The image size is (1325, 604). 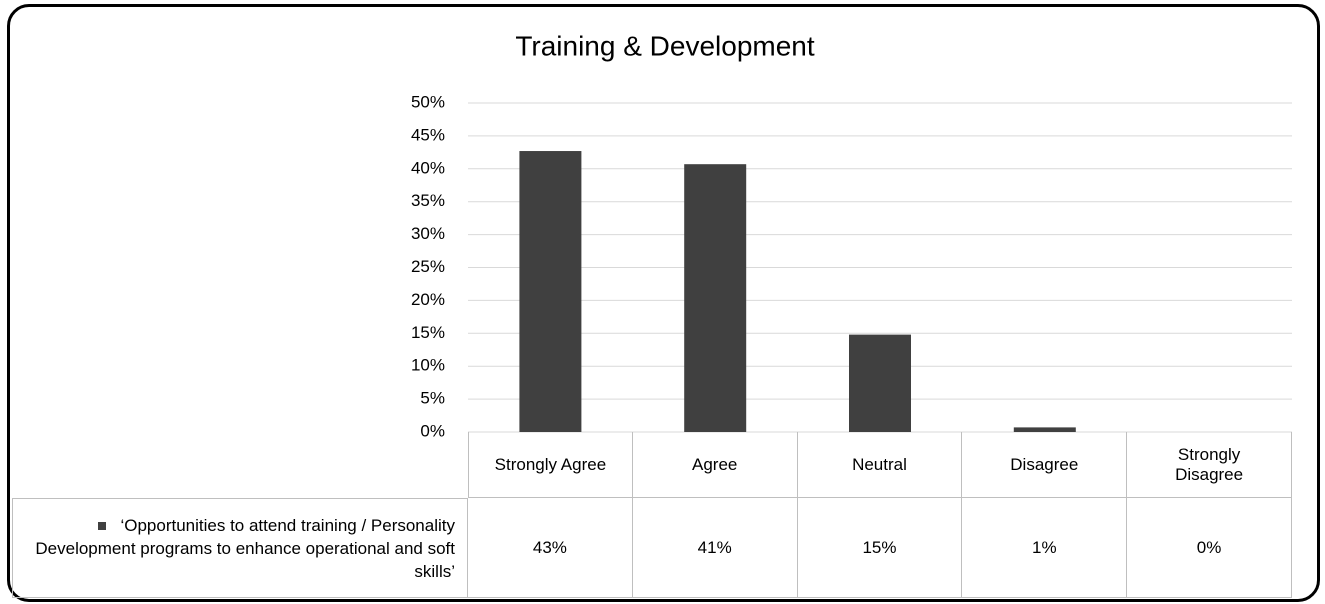 What do you see at coordinates (1209, 465) in the screenshot?
I see `x-tick-label: Strongly Disagree` at bounding box center [1209, 465].